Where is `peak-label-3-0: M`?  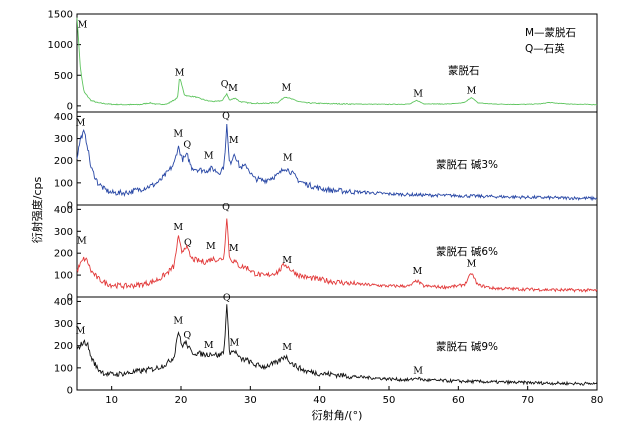 peak-label-3-0: M is located at coordinates (81, 331).